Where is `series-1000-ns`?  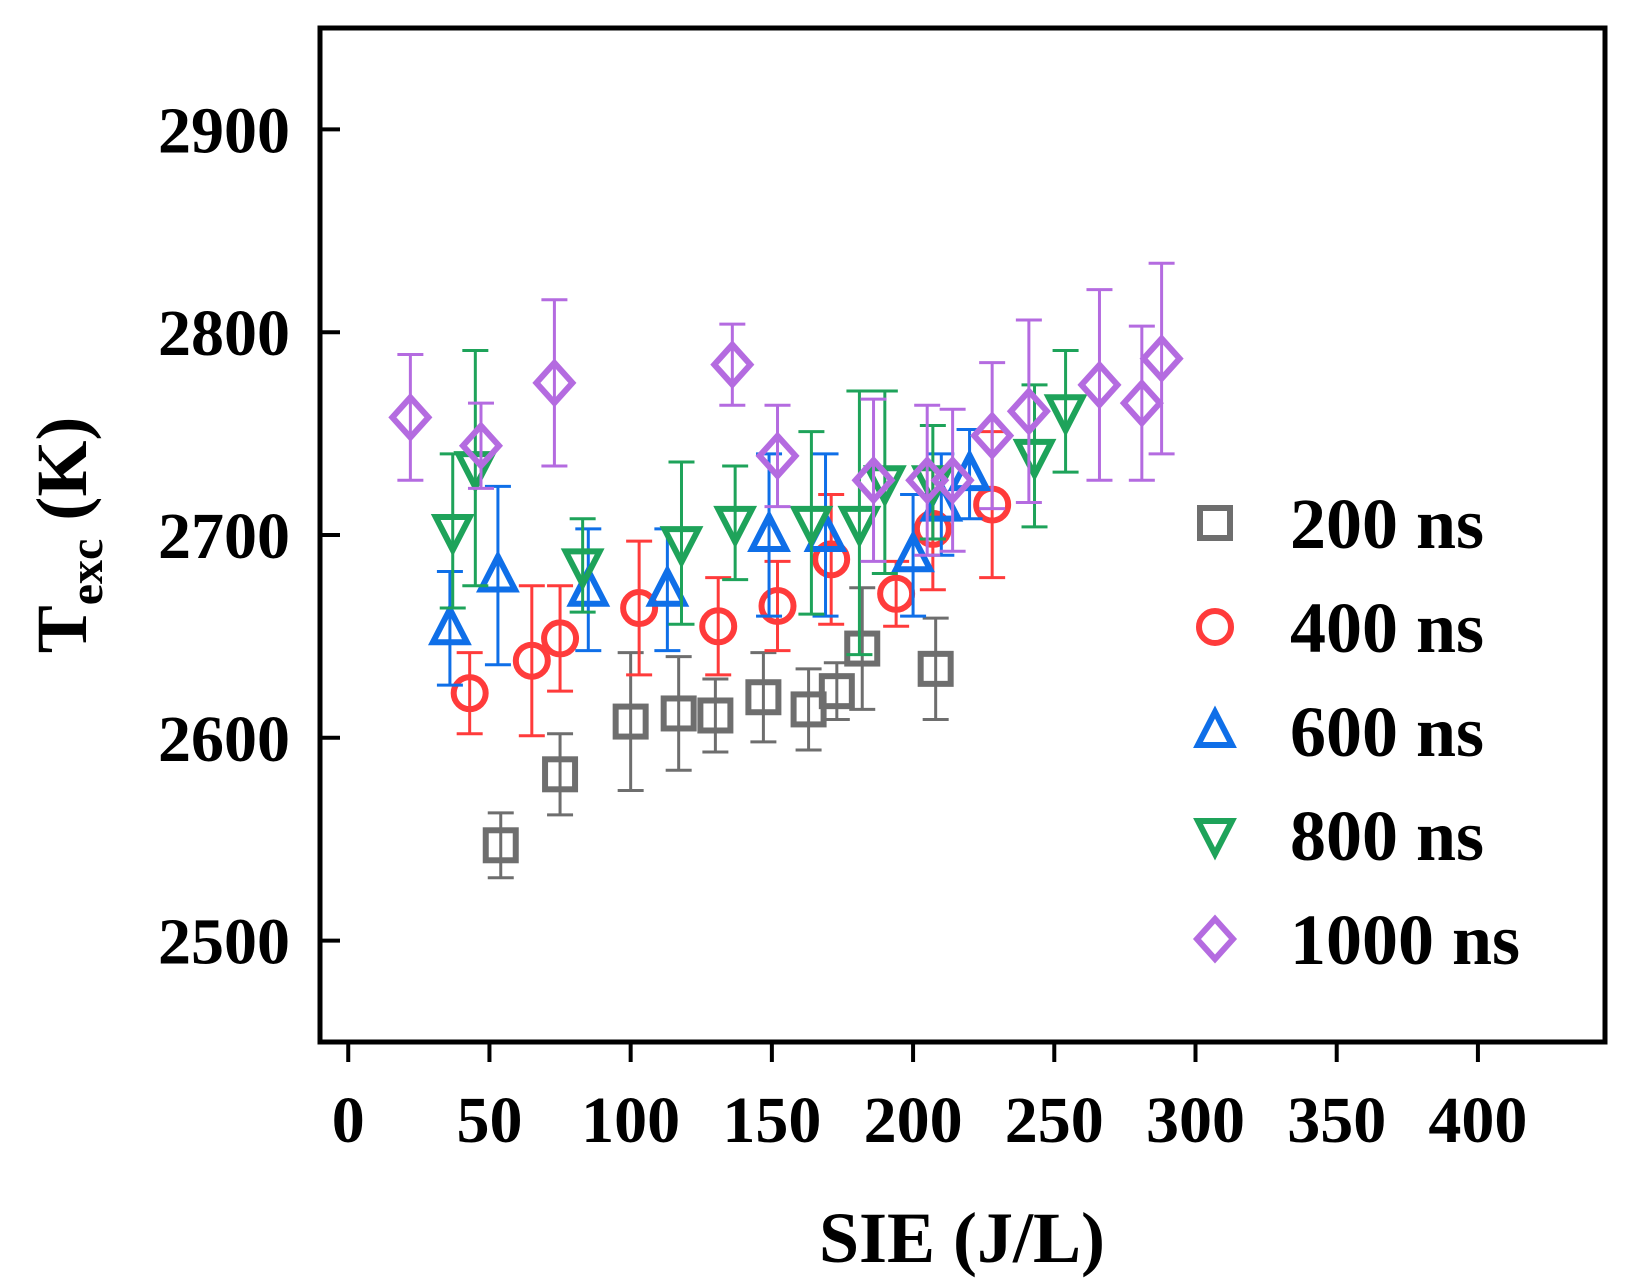 series-1000-ns is located at coordinates (786, 412).